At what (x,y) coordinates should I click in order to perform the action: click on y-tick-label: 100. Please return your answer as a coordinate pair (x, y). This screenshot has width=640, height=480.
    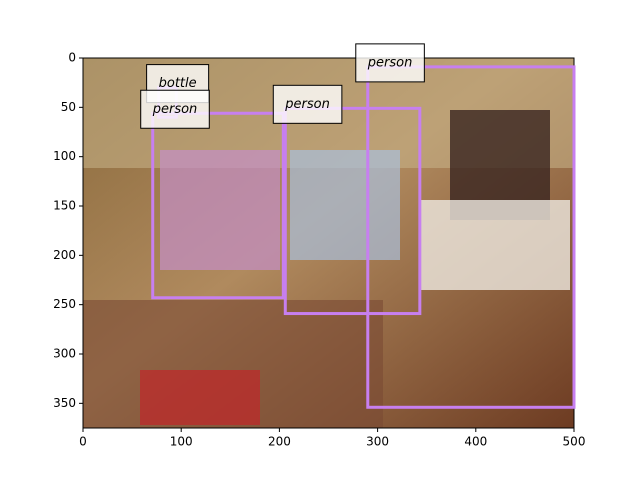
    Looking at the image, I should click on (64, 156).